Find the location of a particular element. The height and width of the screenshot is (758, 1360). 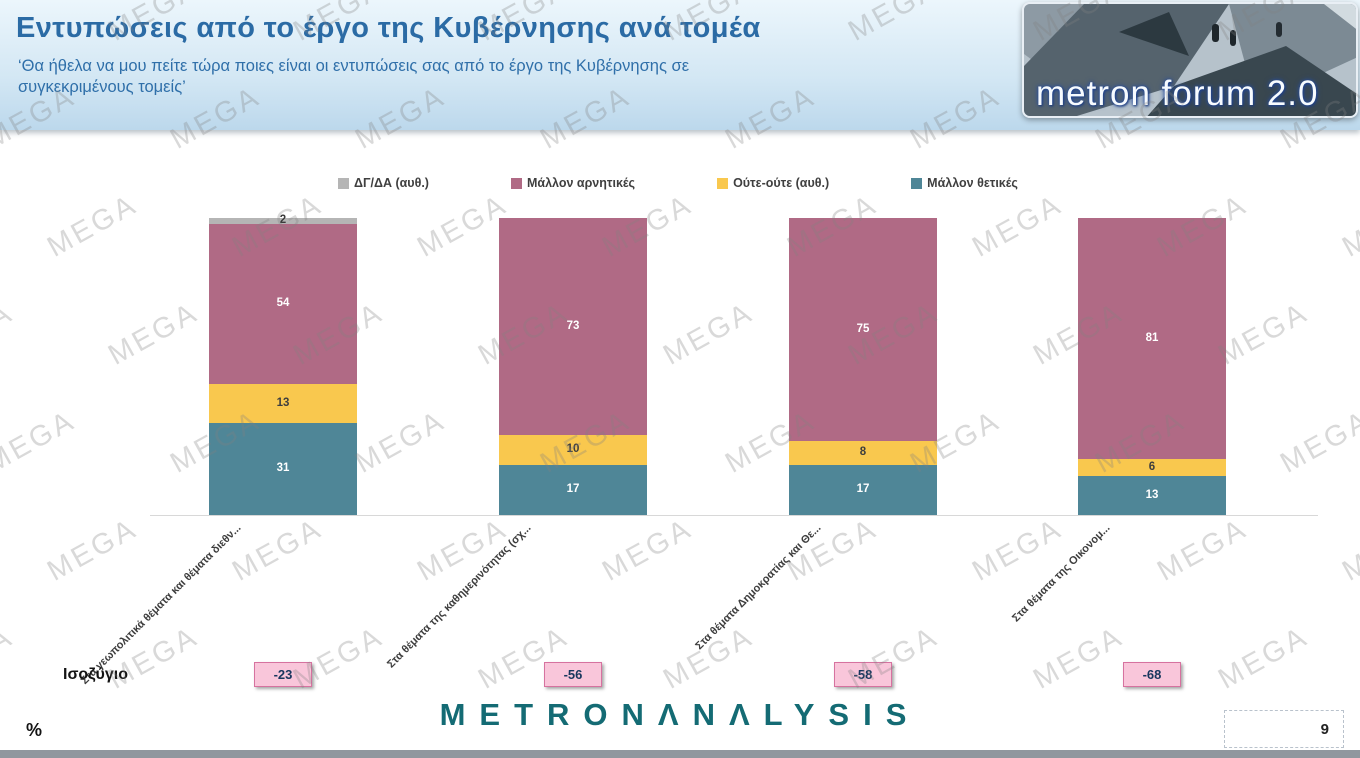

percent-label: % is located at coordinates (34, 730).